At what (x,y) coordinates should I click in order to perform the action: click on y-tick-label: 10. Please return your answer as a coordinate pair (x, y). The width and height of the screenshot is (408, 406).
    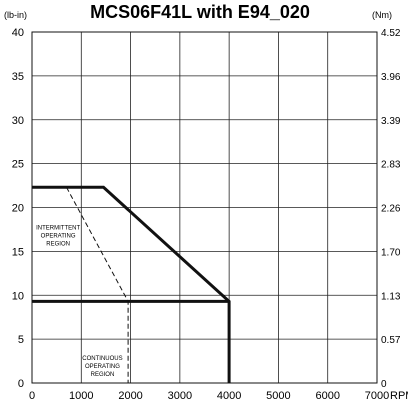
    Looking at the image, I should click on (18, 296).